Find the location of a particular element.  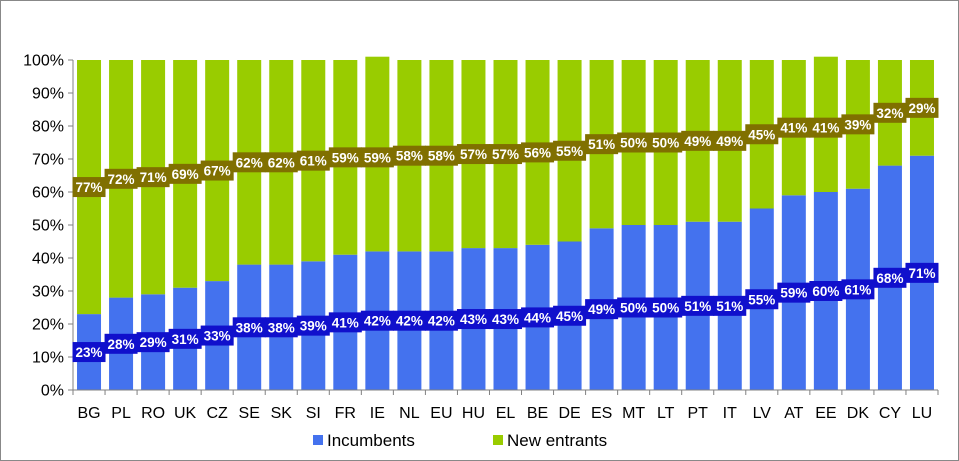

data-label-text: 42% is located at coordinates (441, 321).